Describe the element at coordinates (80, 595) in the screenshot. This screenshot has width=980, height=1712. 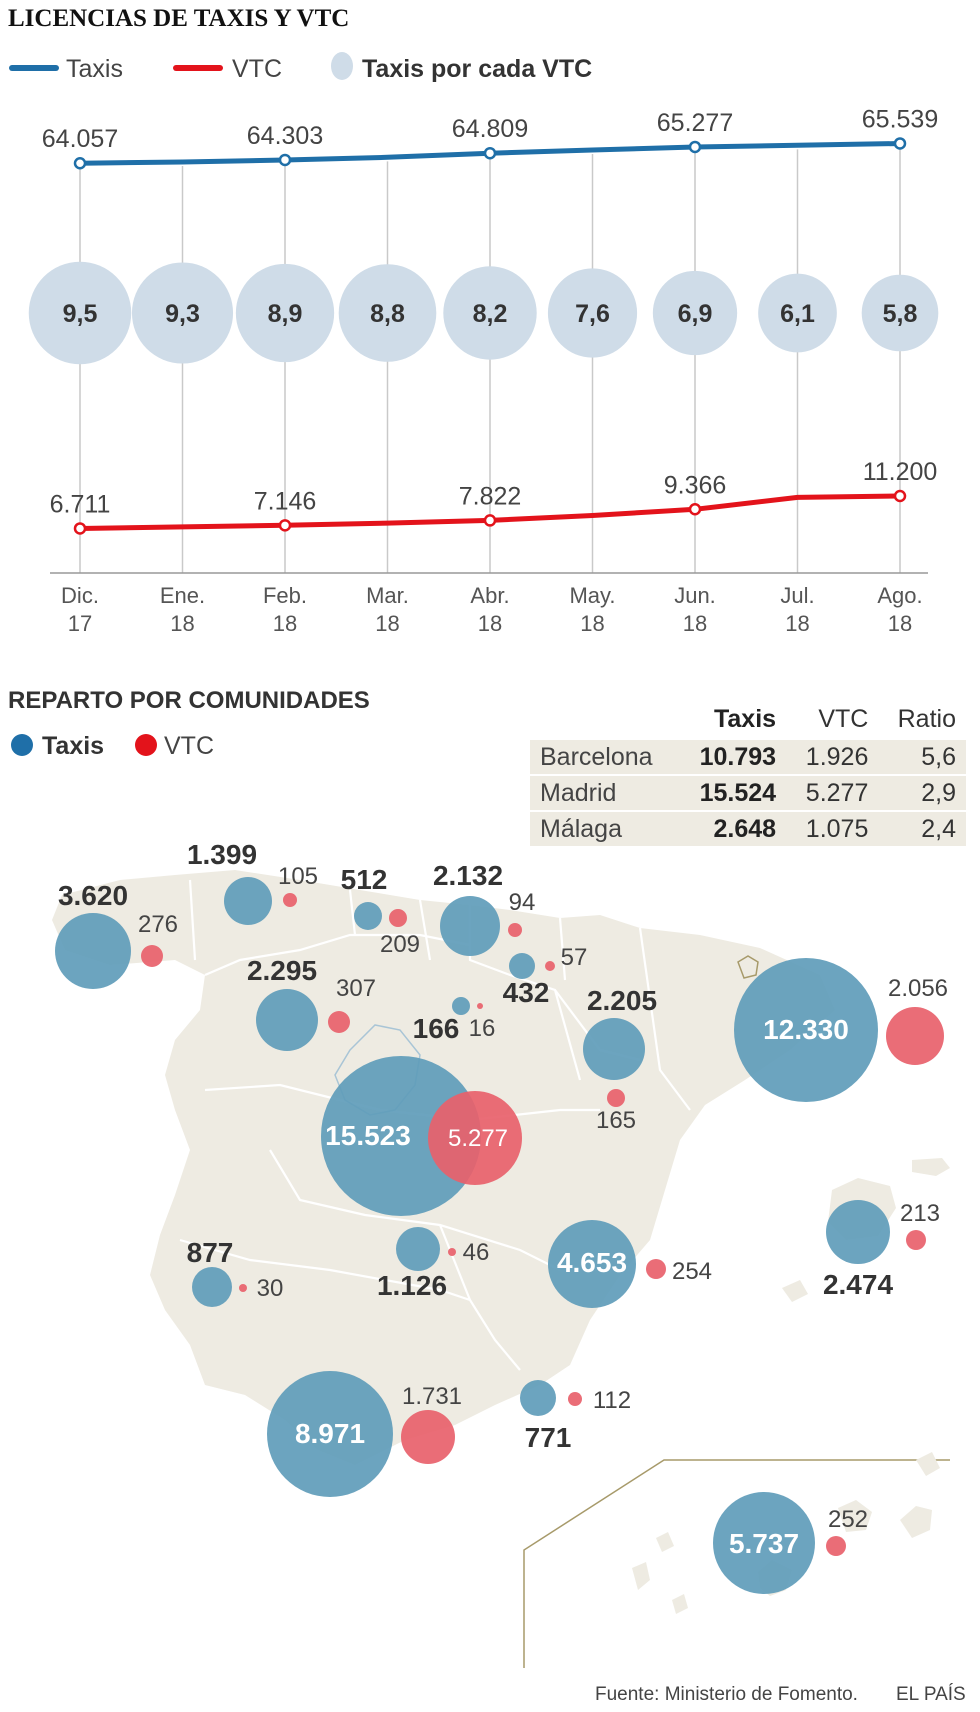
I see `x-tick-month: Dic.` at that location.